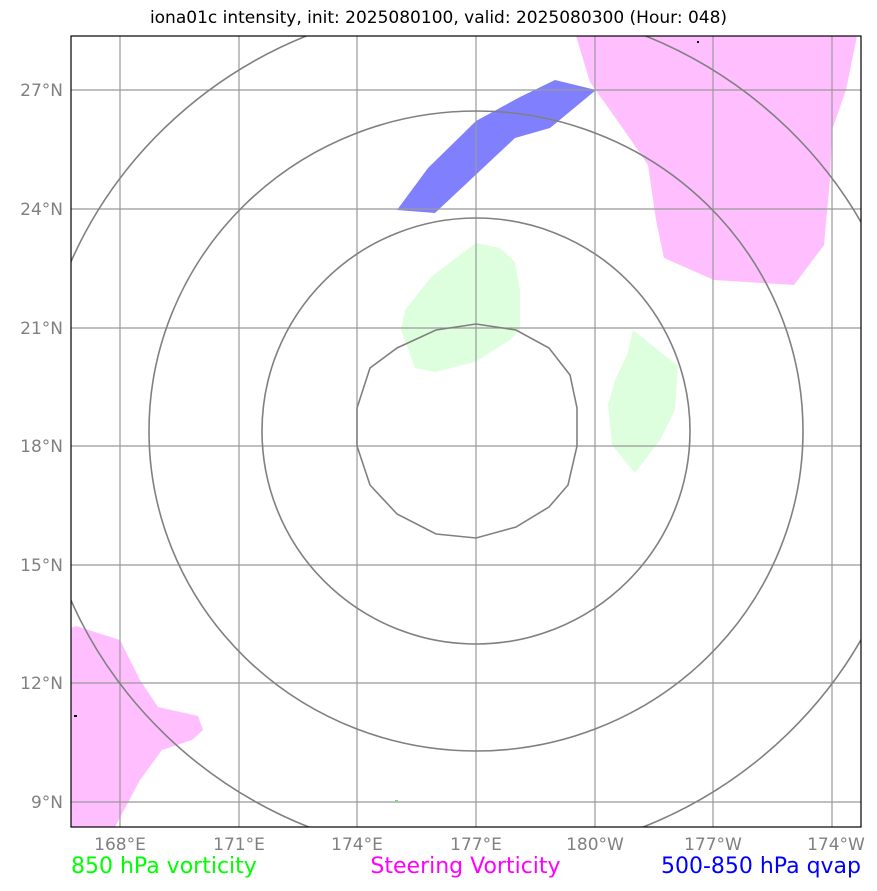 This screenshot has width=877, height=891. I want to click on lat-label: 12°N, so click(41, 684).